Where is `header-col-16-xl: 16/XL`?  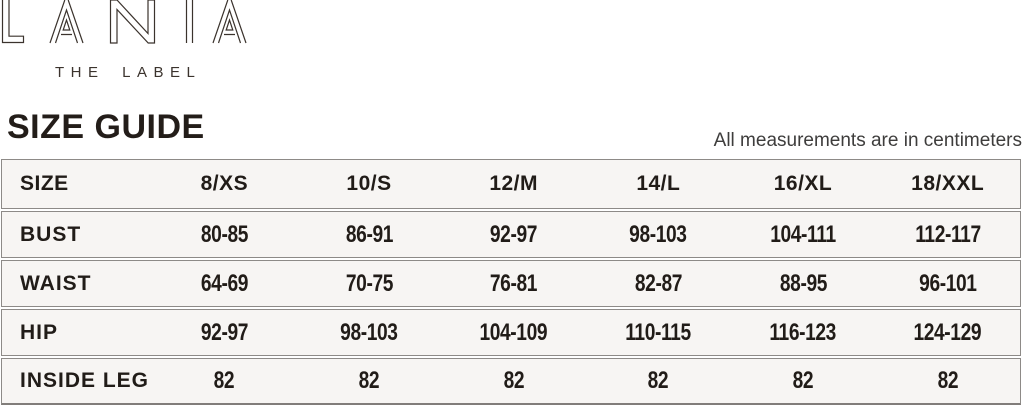
header-col-16-xl: 16/XL is located at coordinates (803, 183).